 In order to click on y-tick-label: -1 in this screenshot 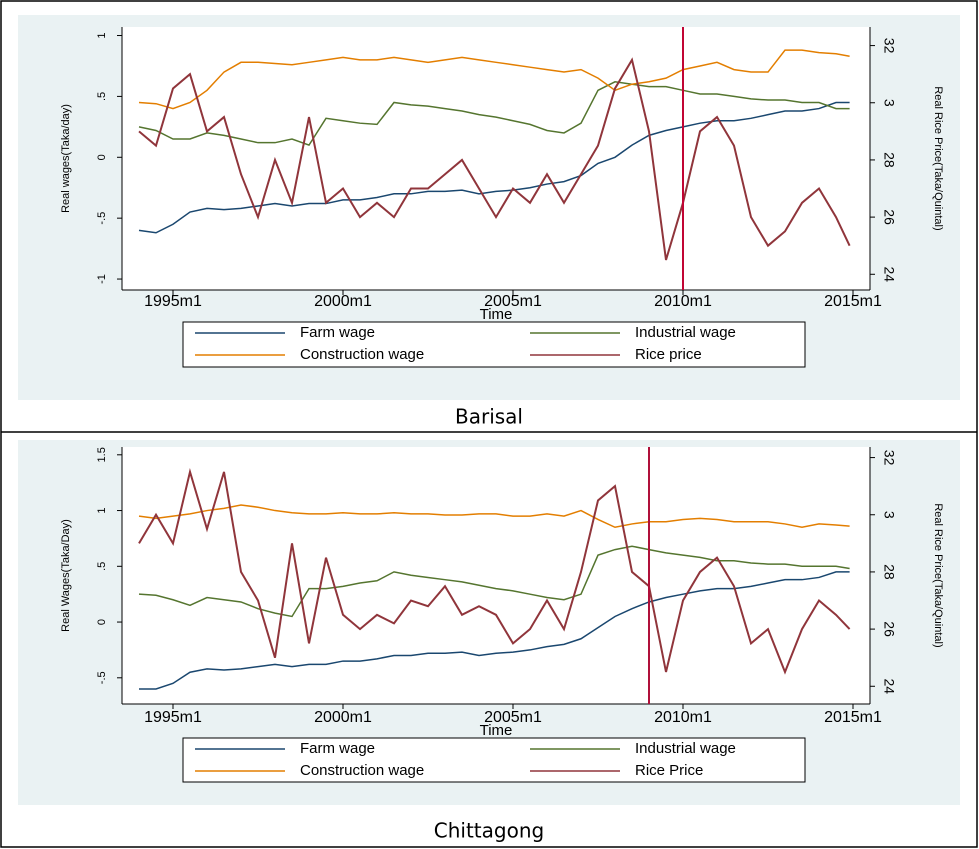, I will do `click(102, 279)`.